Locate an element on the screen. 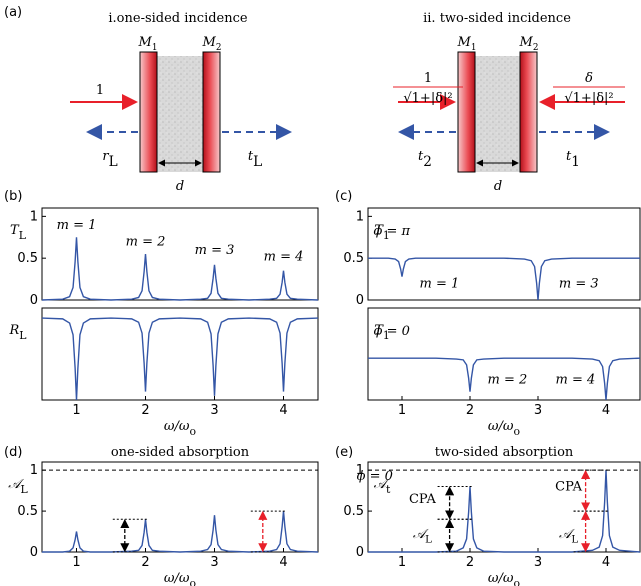  y-axis-label: 𝒜L is located at coordinates (18, 486).